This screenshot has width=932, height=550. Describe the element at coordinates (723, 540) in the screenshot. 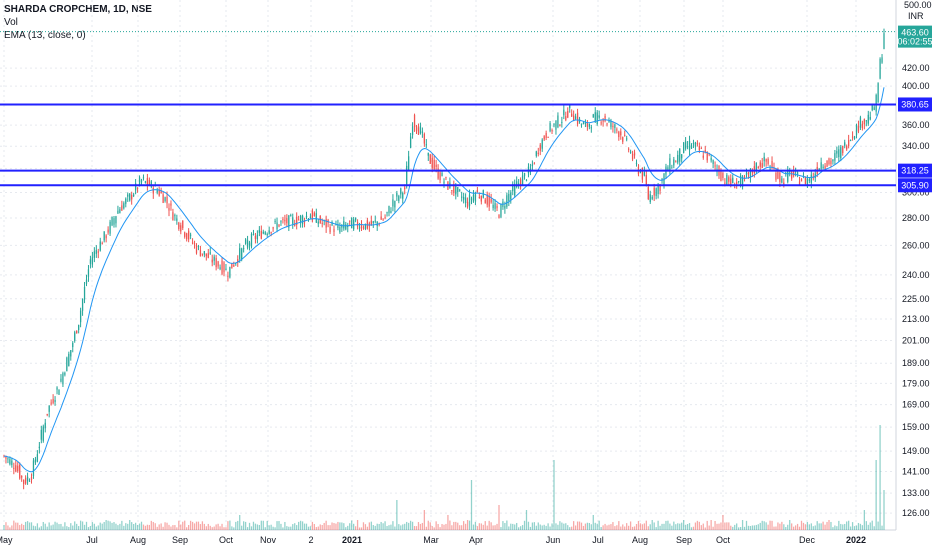

I see `x-tick-label: Oct` at that location.